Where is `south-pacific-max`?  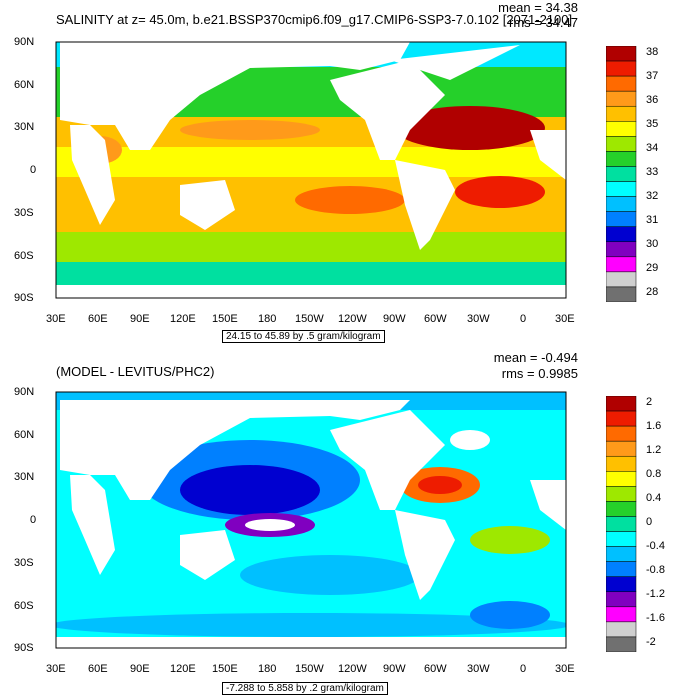 south-pacific-max is located at coordinates (350, 200).